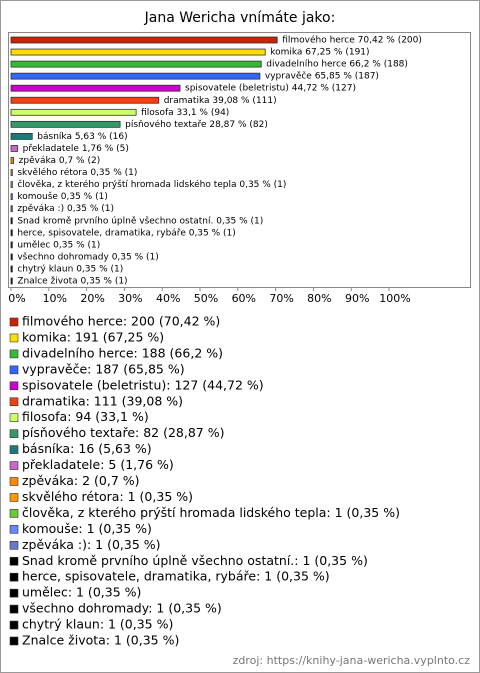 The height and width of the screenshot is (673, 480). What do you see at coordinates (58, 245) in the screenshot?
I see `value-label: umělec 0,35 % (1)` at bounding box center [58, 245].